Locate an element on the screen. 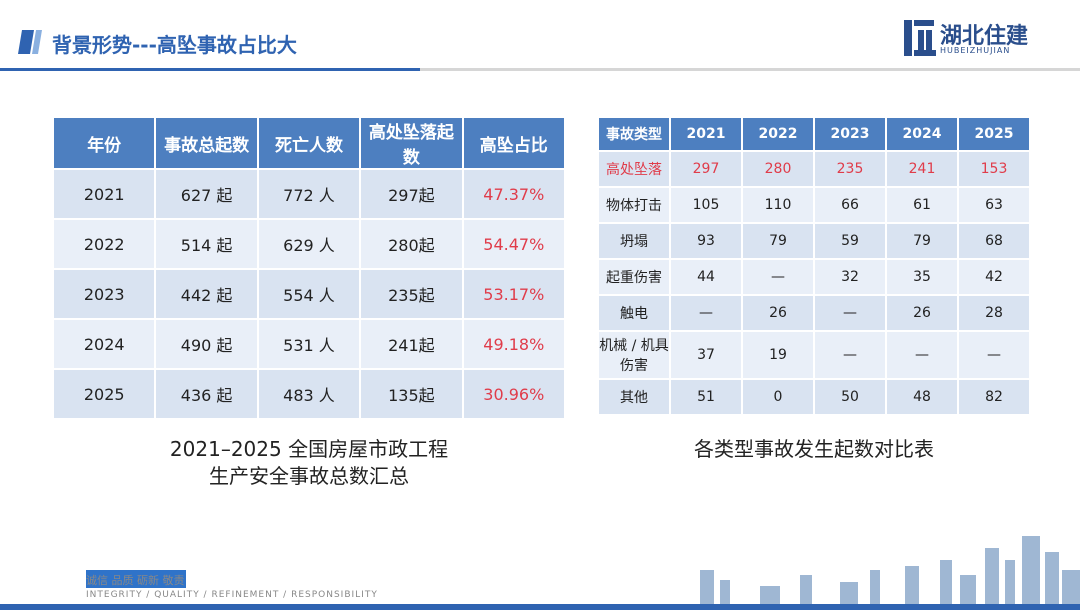  header-cell: 2022 is located at coordinates (778, 134).